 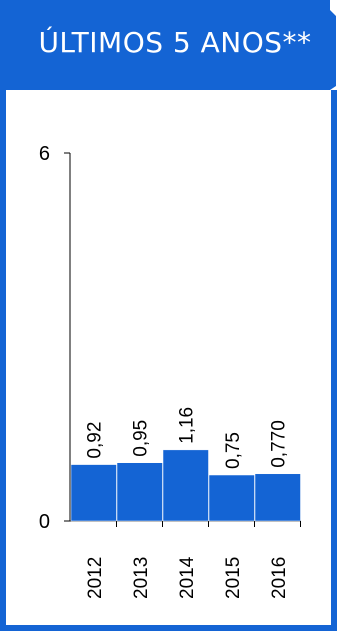 I want to click on data-label: 0,92, so click(x=95, y=440).